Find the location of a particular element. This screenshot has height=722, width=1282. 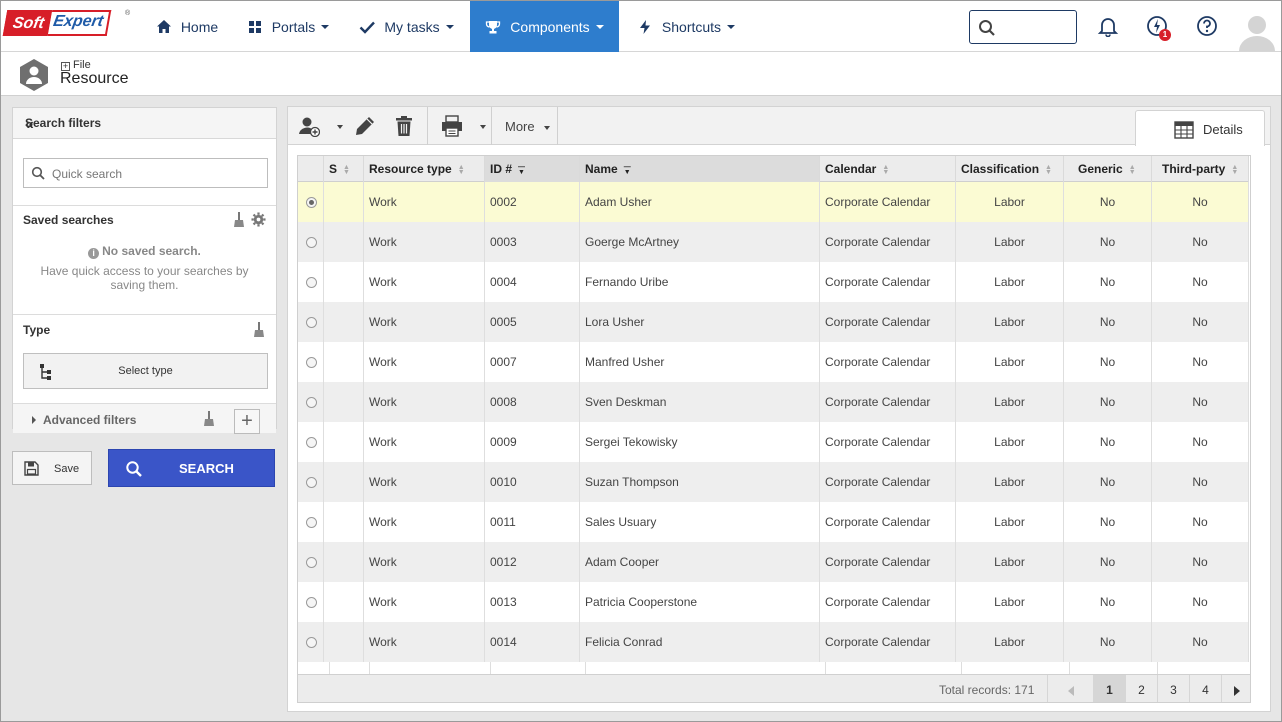

saved-searches-label: Saved searches is located at coordinates (68, 220).